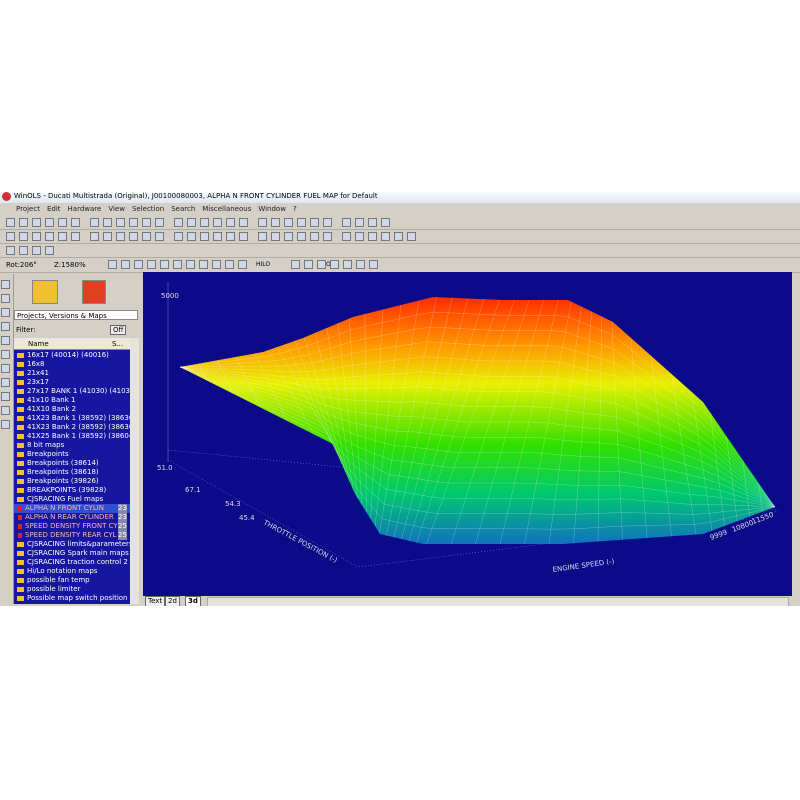 The width and height of the screenshot is (800, 800). I want to click on map-item: SPEED DENSITY REAR CYL 25, so click(72, 535).